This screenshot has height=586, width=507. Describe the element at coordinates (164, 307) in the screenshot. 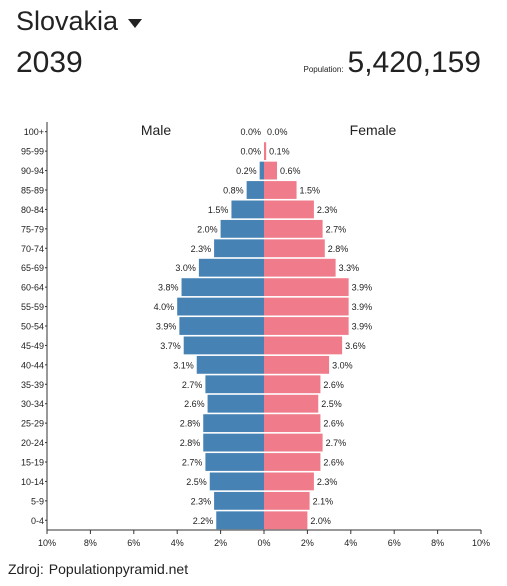

I see `male-value-label: 4.0%` at that location.